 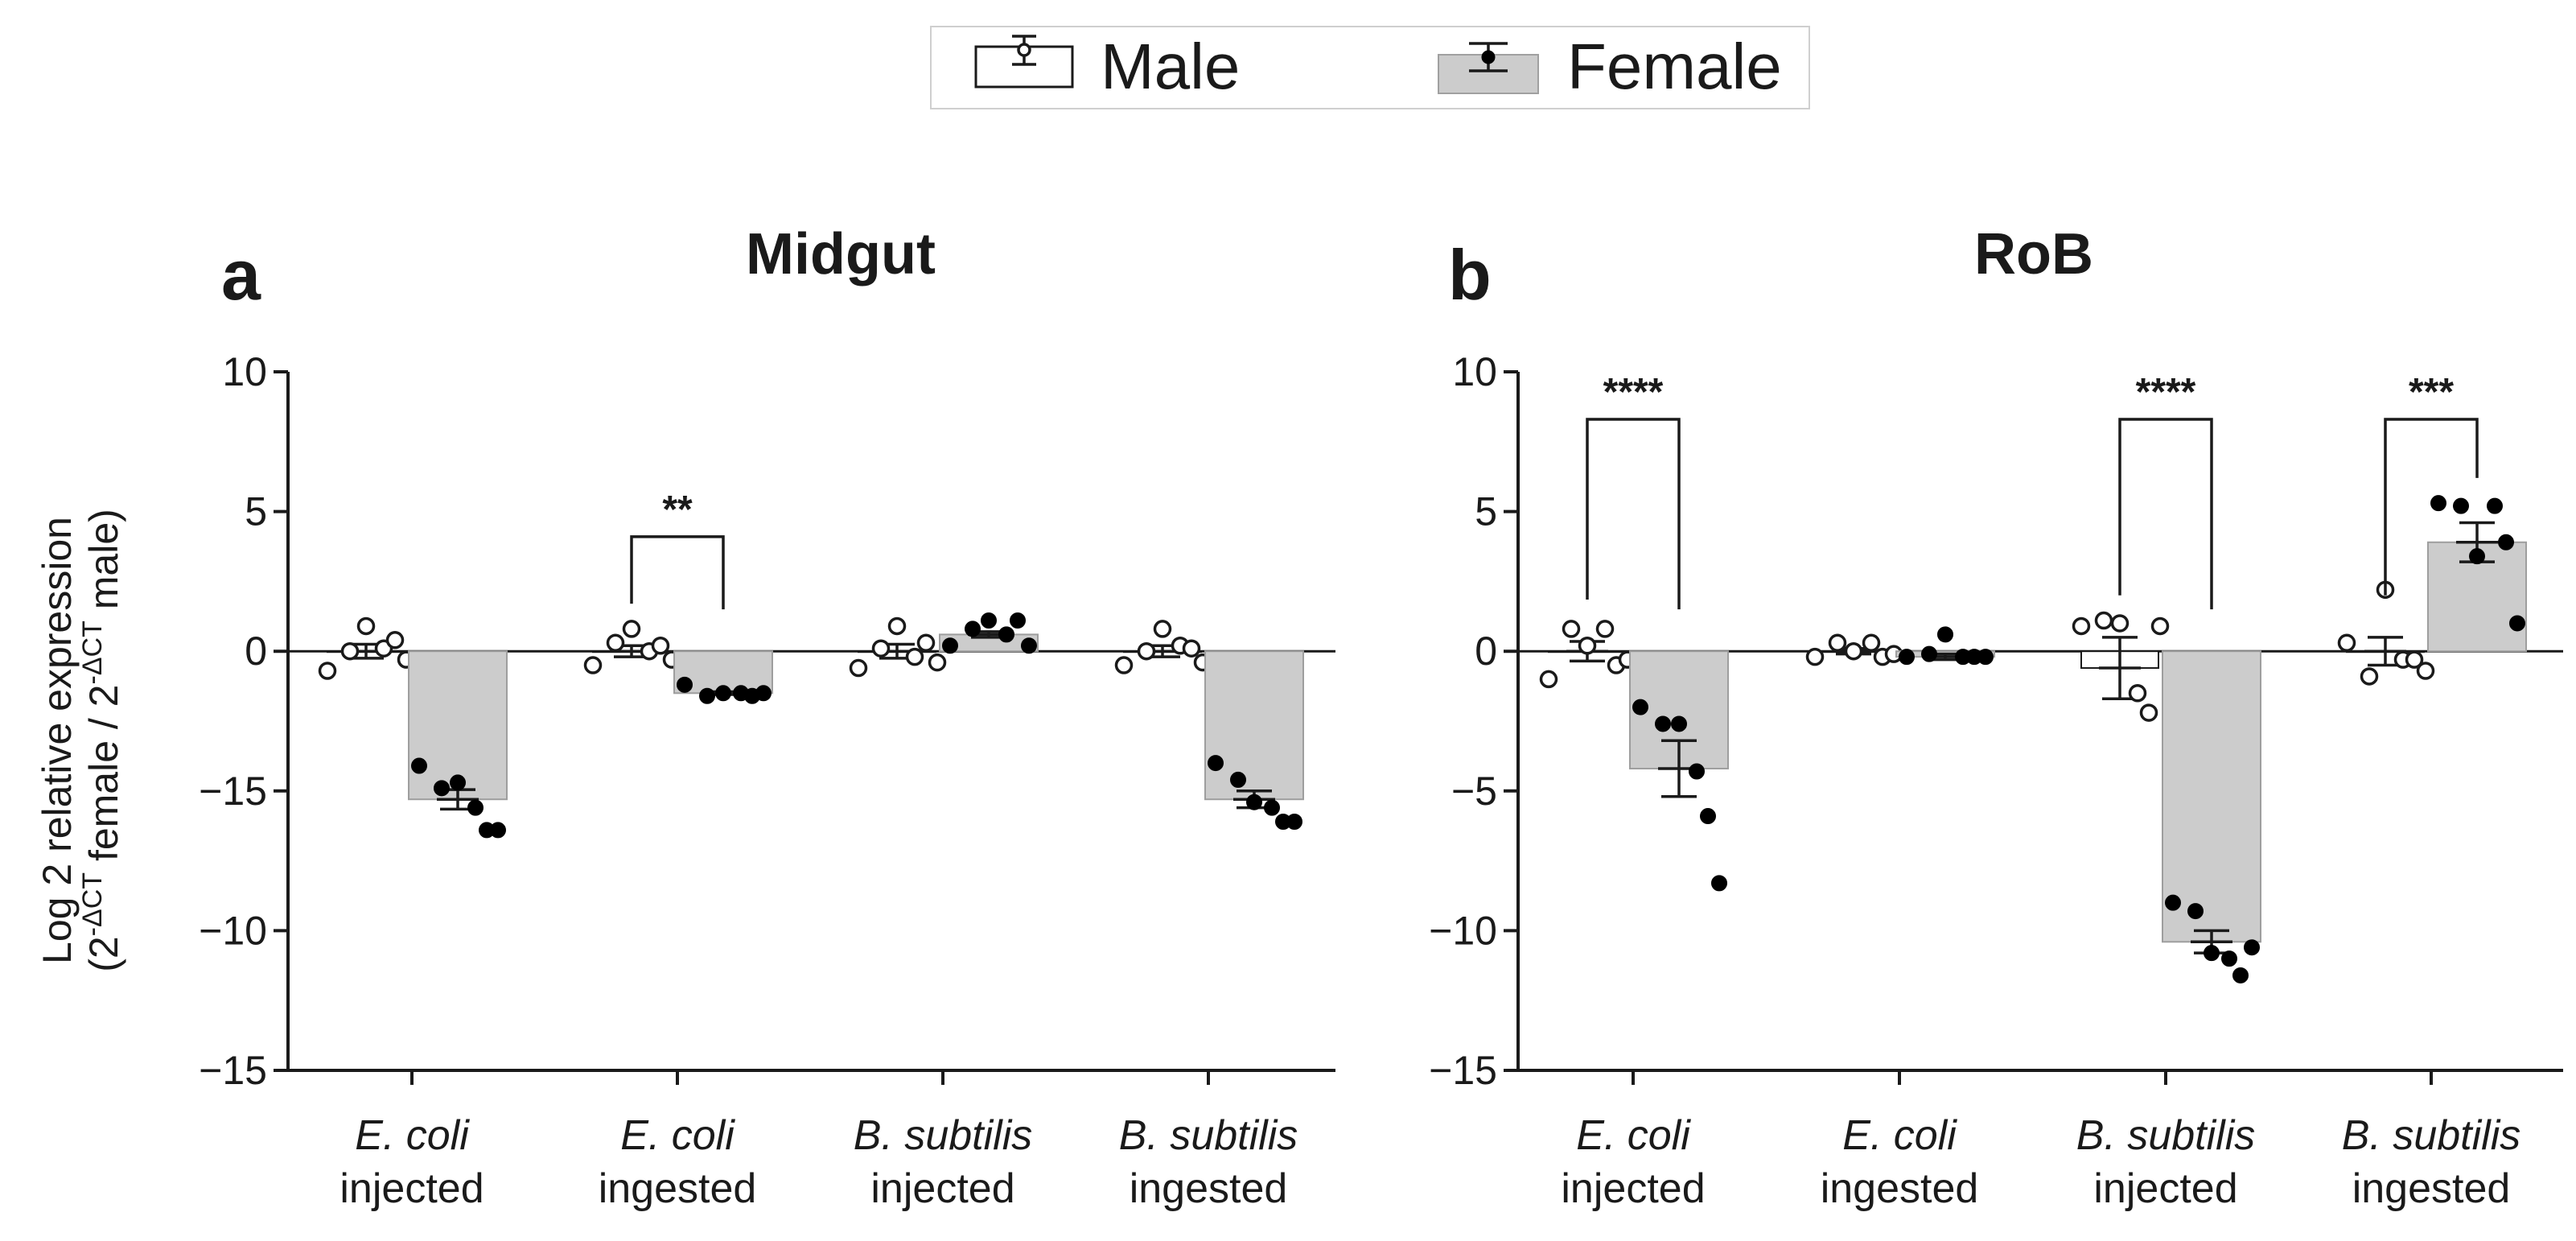 I want to click on legend-female-symbol, so click(x=1488, y=68).